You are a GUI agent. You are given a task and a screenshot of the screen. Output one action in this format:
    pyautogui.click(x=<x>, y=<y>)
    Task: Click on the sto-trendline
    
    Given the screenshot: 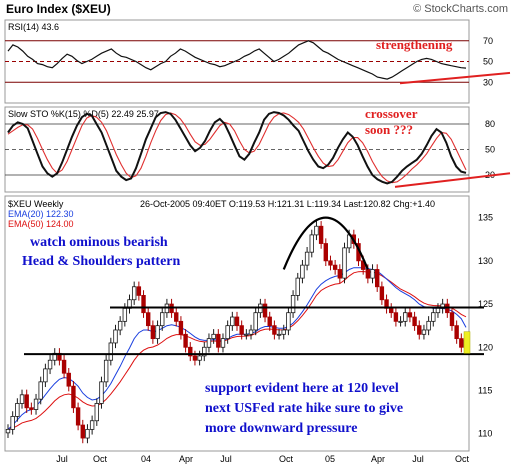 What is the action you would take?
    pyautogui.click(x=452, y=180)
    